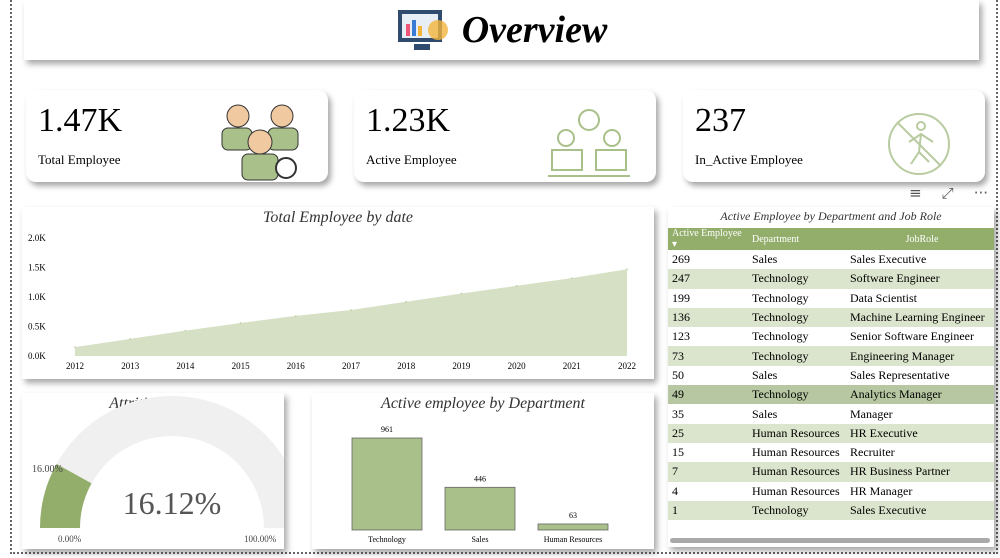 Image resolution: width=1000 pixels, height=558 pixels. Describe the element at coordinates (678, 413) in the screenshot. I see `table-cell: 35` at that location.